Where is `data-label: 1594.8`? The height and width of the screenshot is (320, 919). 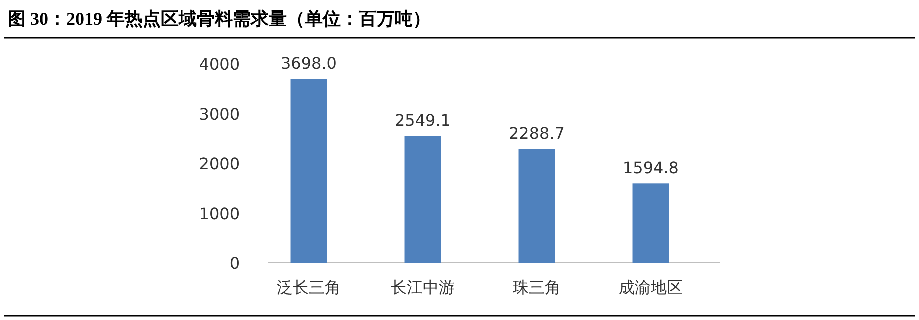 data-label: 1594.8 is located at coordinates (651, 168).